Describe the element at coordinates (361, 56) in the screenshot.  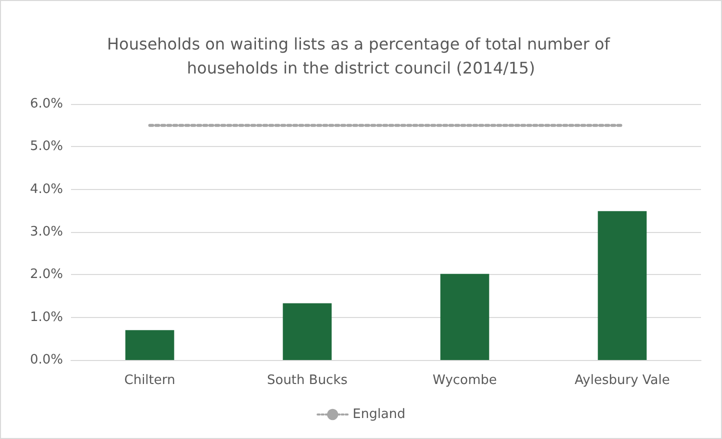
I see `chart-title: Households on waiting lists as a percentage of total number of households in the district council (2014/15)` at that location.